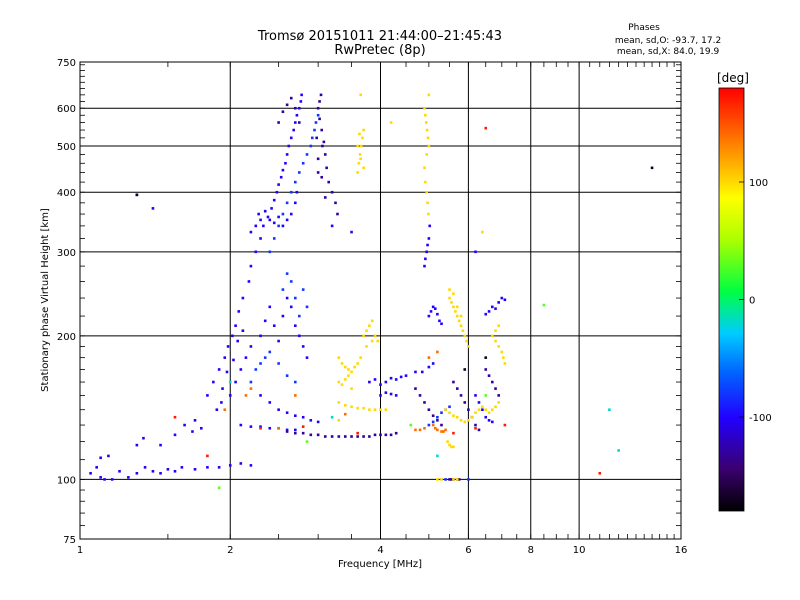  What do you see at coordinates (668, 41) in the screenshot?
I see `phase-info-o: mean, sd,O: -93.7, 17.2` at bounding box center [668, 41].